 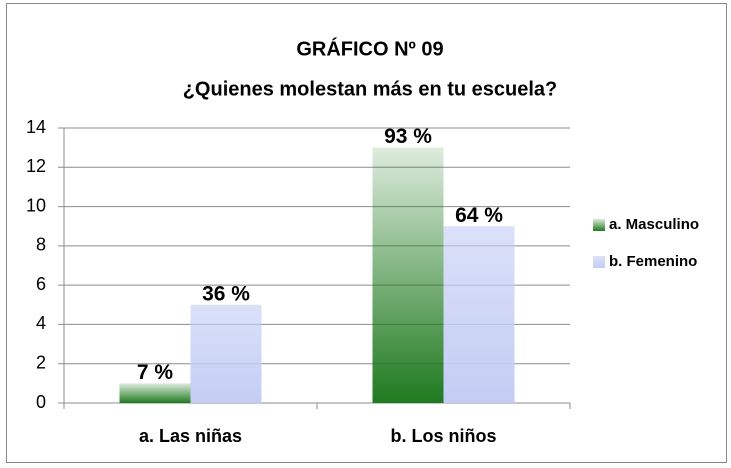 What do you see at coordinates (653, 261) in the screenshot?
I see `legend-label: b. Femenino` at bounding box center [653, 261].